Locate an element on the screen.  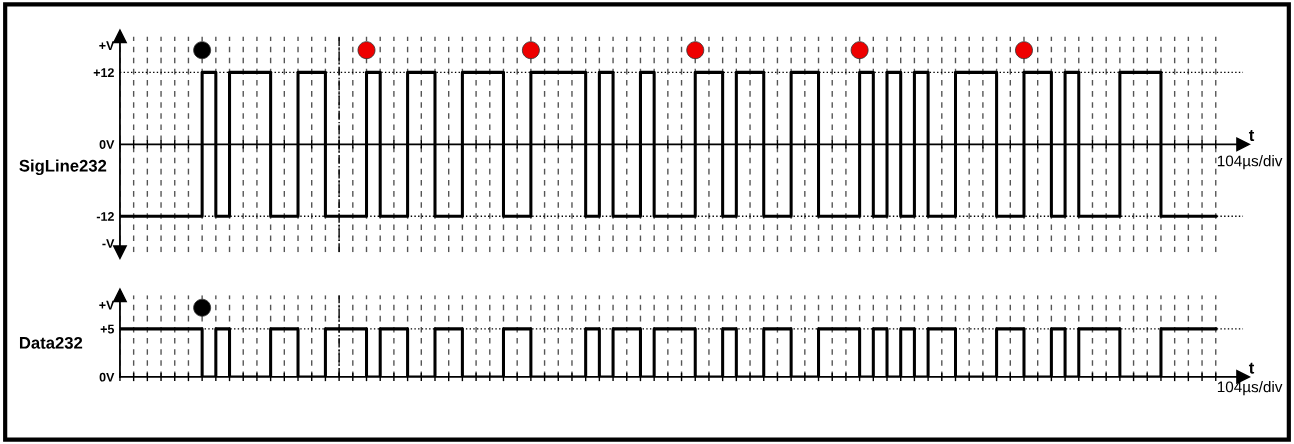
y-tick-label: -V is located at coordinates (108, 243).